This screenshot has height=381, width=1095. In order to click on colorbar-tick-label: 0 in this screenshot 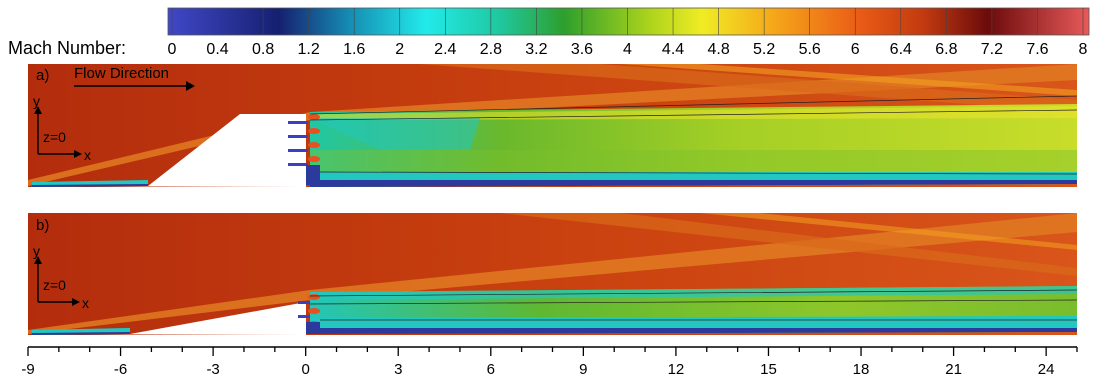, I will do `click(172, 49)`.